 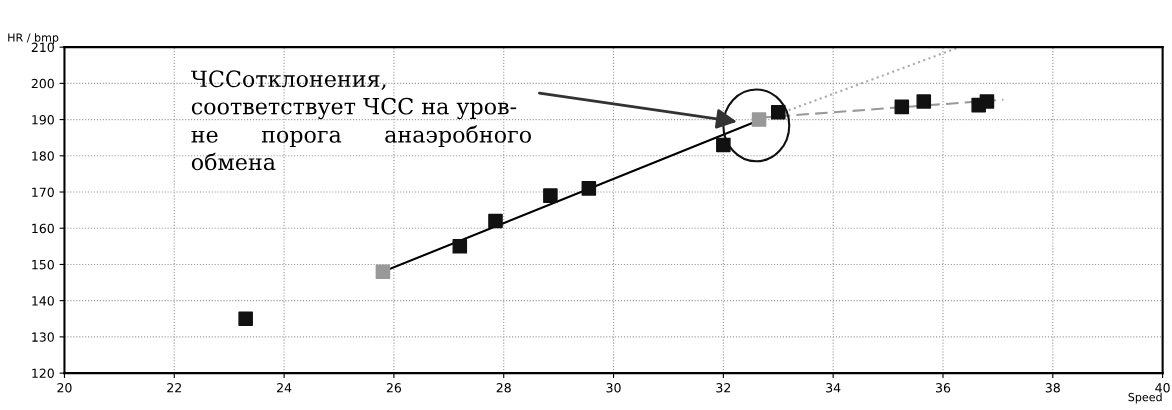 I want to click on x-tick-label: 30, so click(x=613, y=388).